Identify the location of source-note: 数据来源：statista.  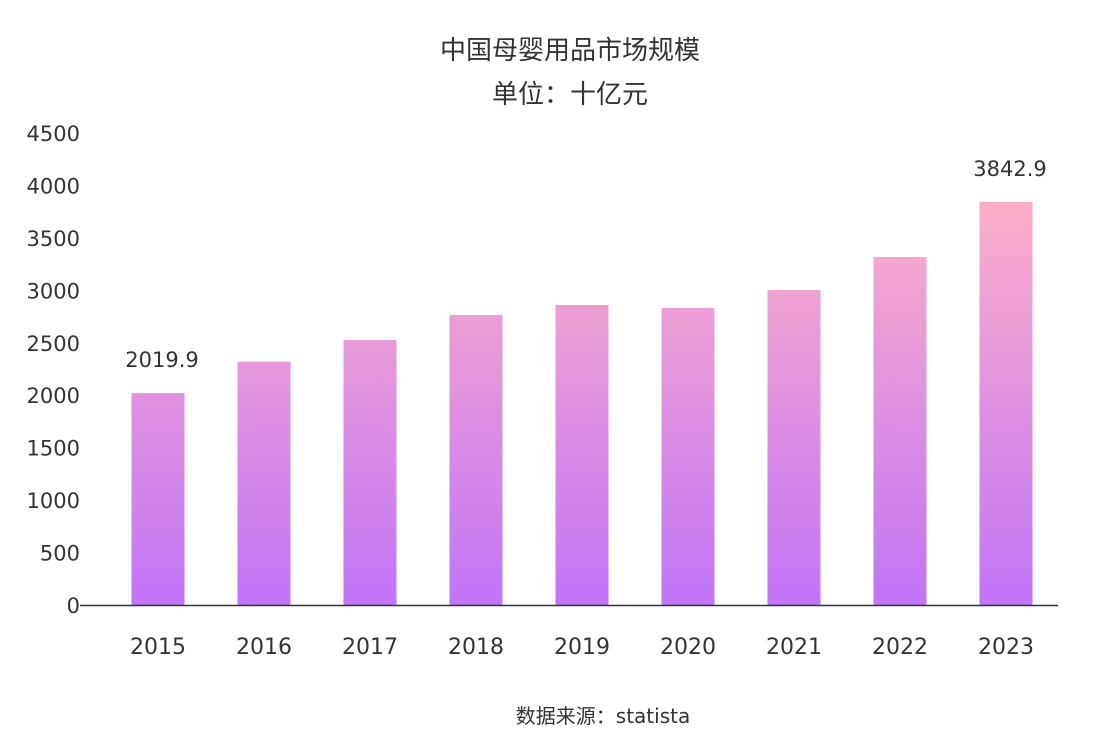
(603, 716).